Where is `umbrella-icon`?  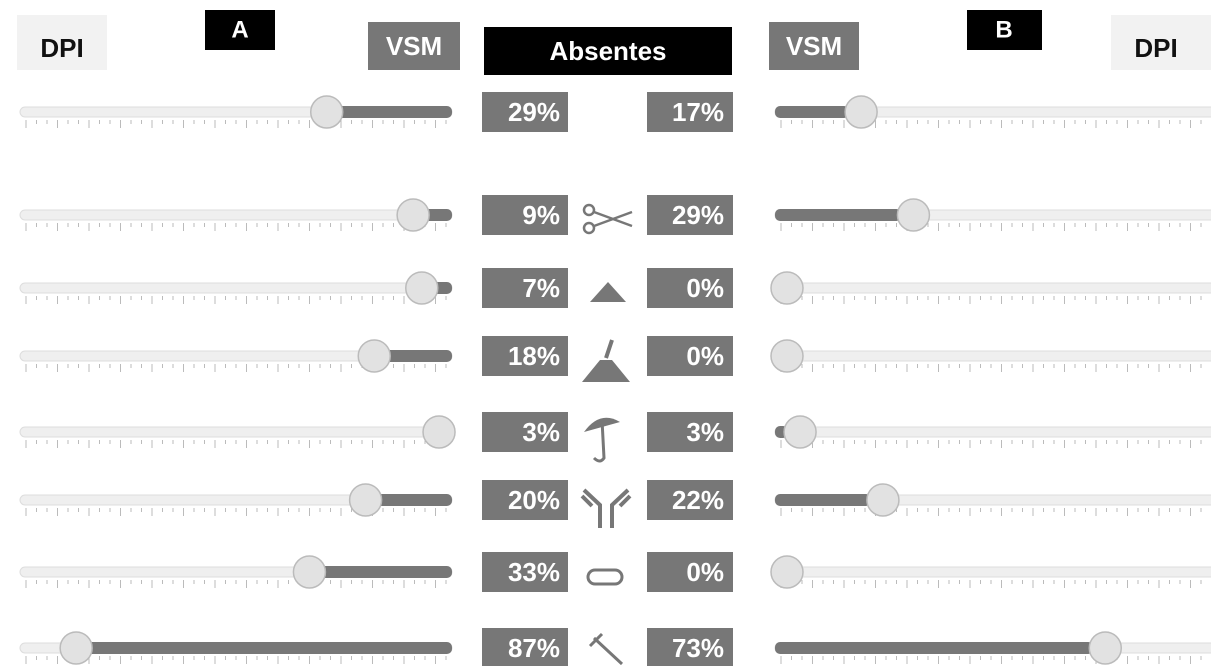 umbrella-icon is located at coordinates (602, 440).